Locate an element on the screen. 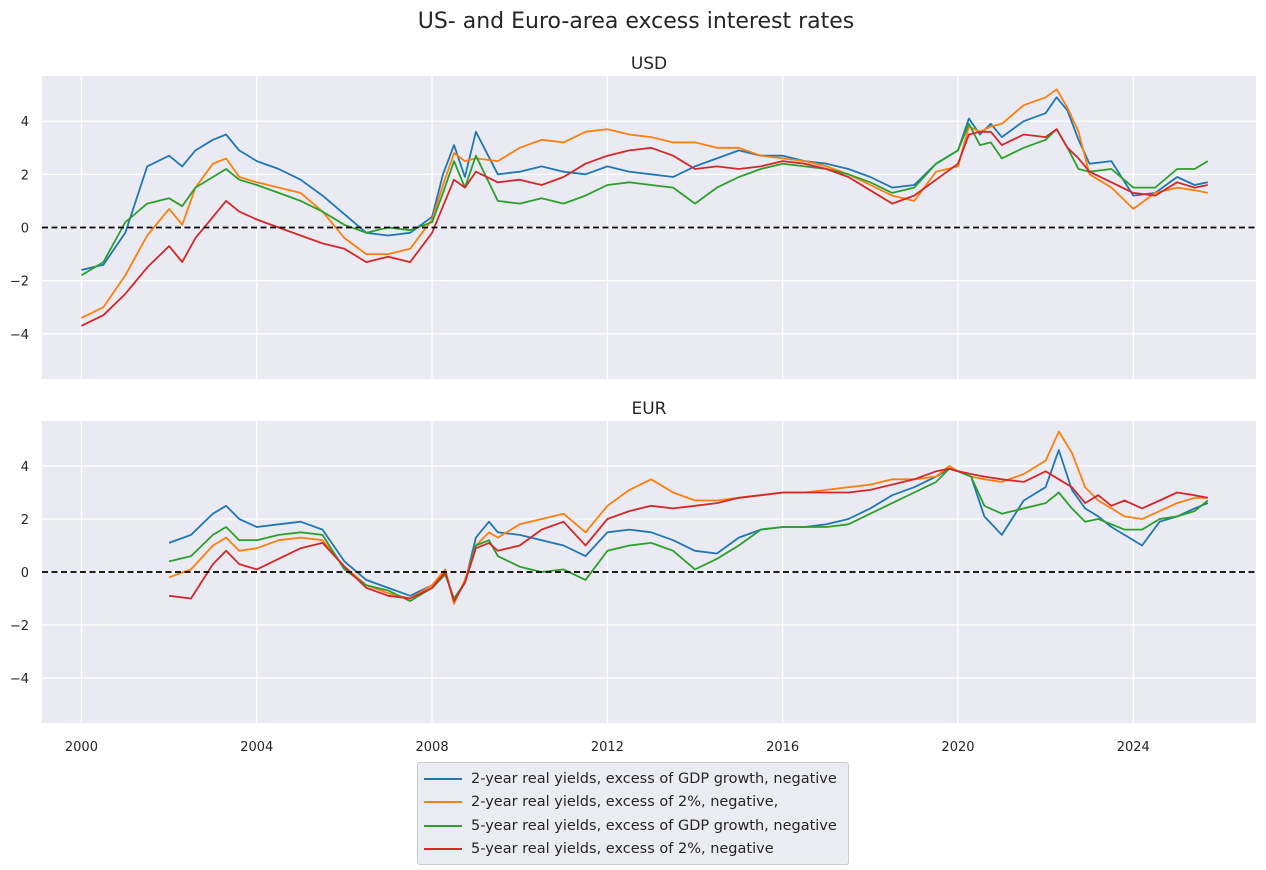  x-tick-label: 2004 is located at coordinates (256, 747).